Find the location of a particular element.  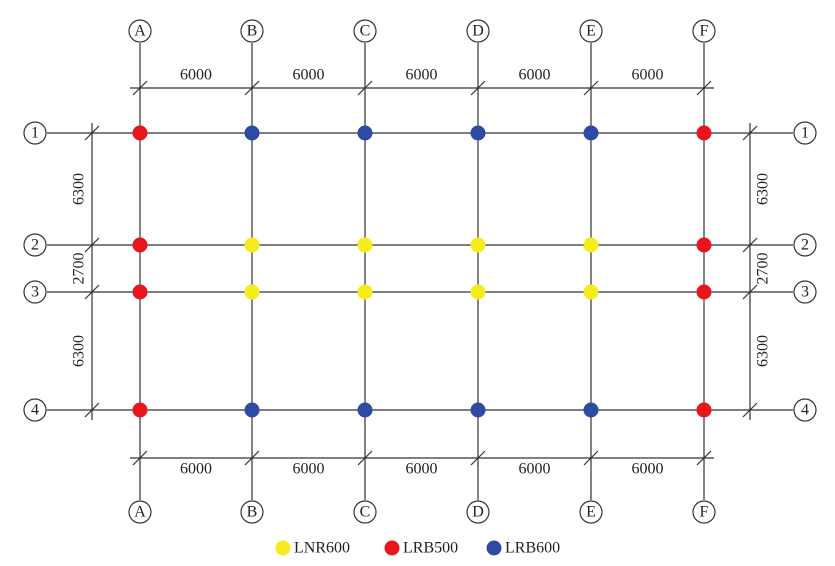

legend-label: LRB600 is located at coordinates (532, 548).